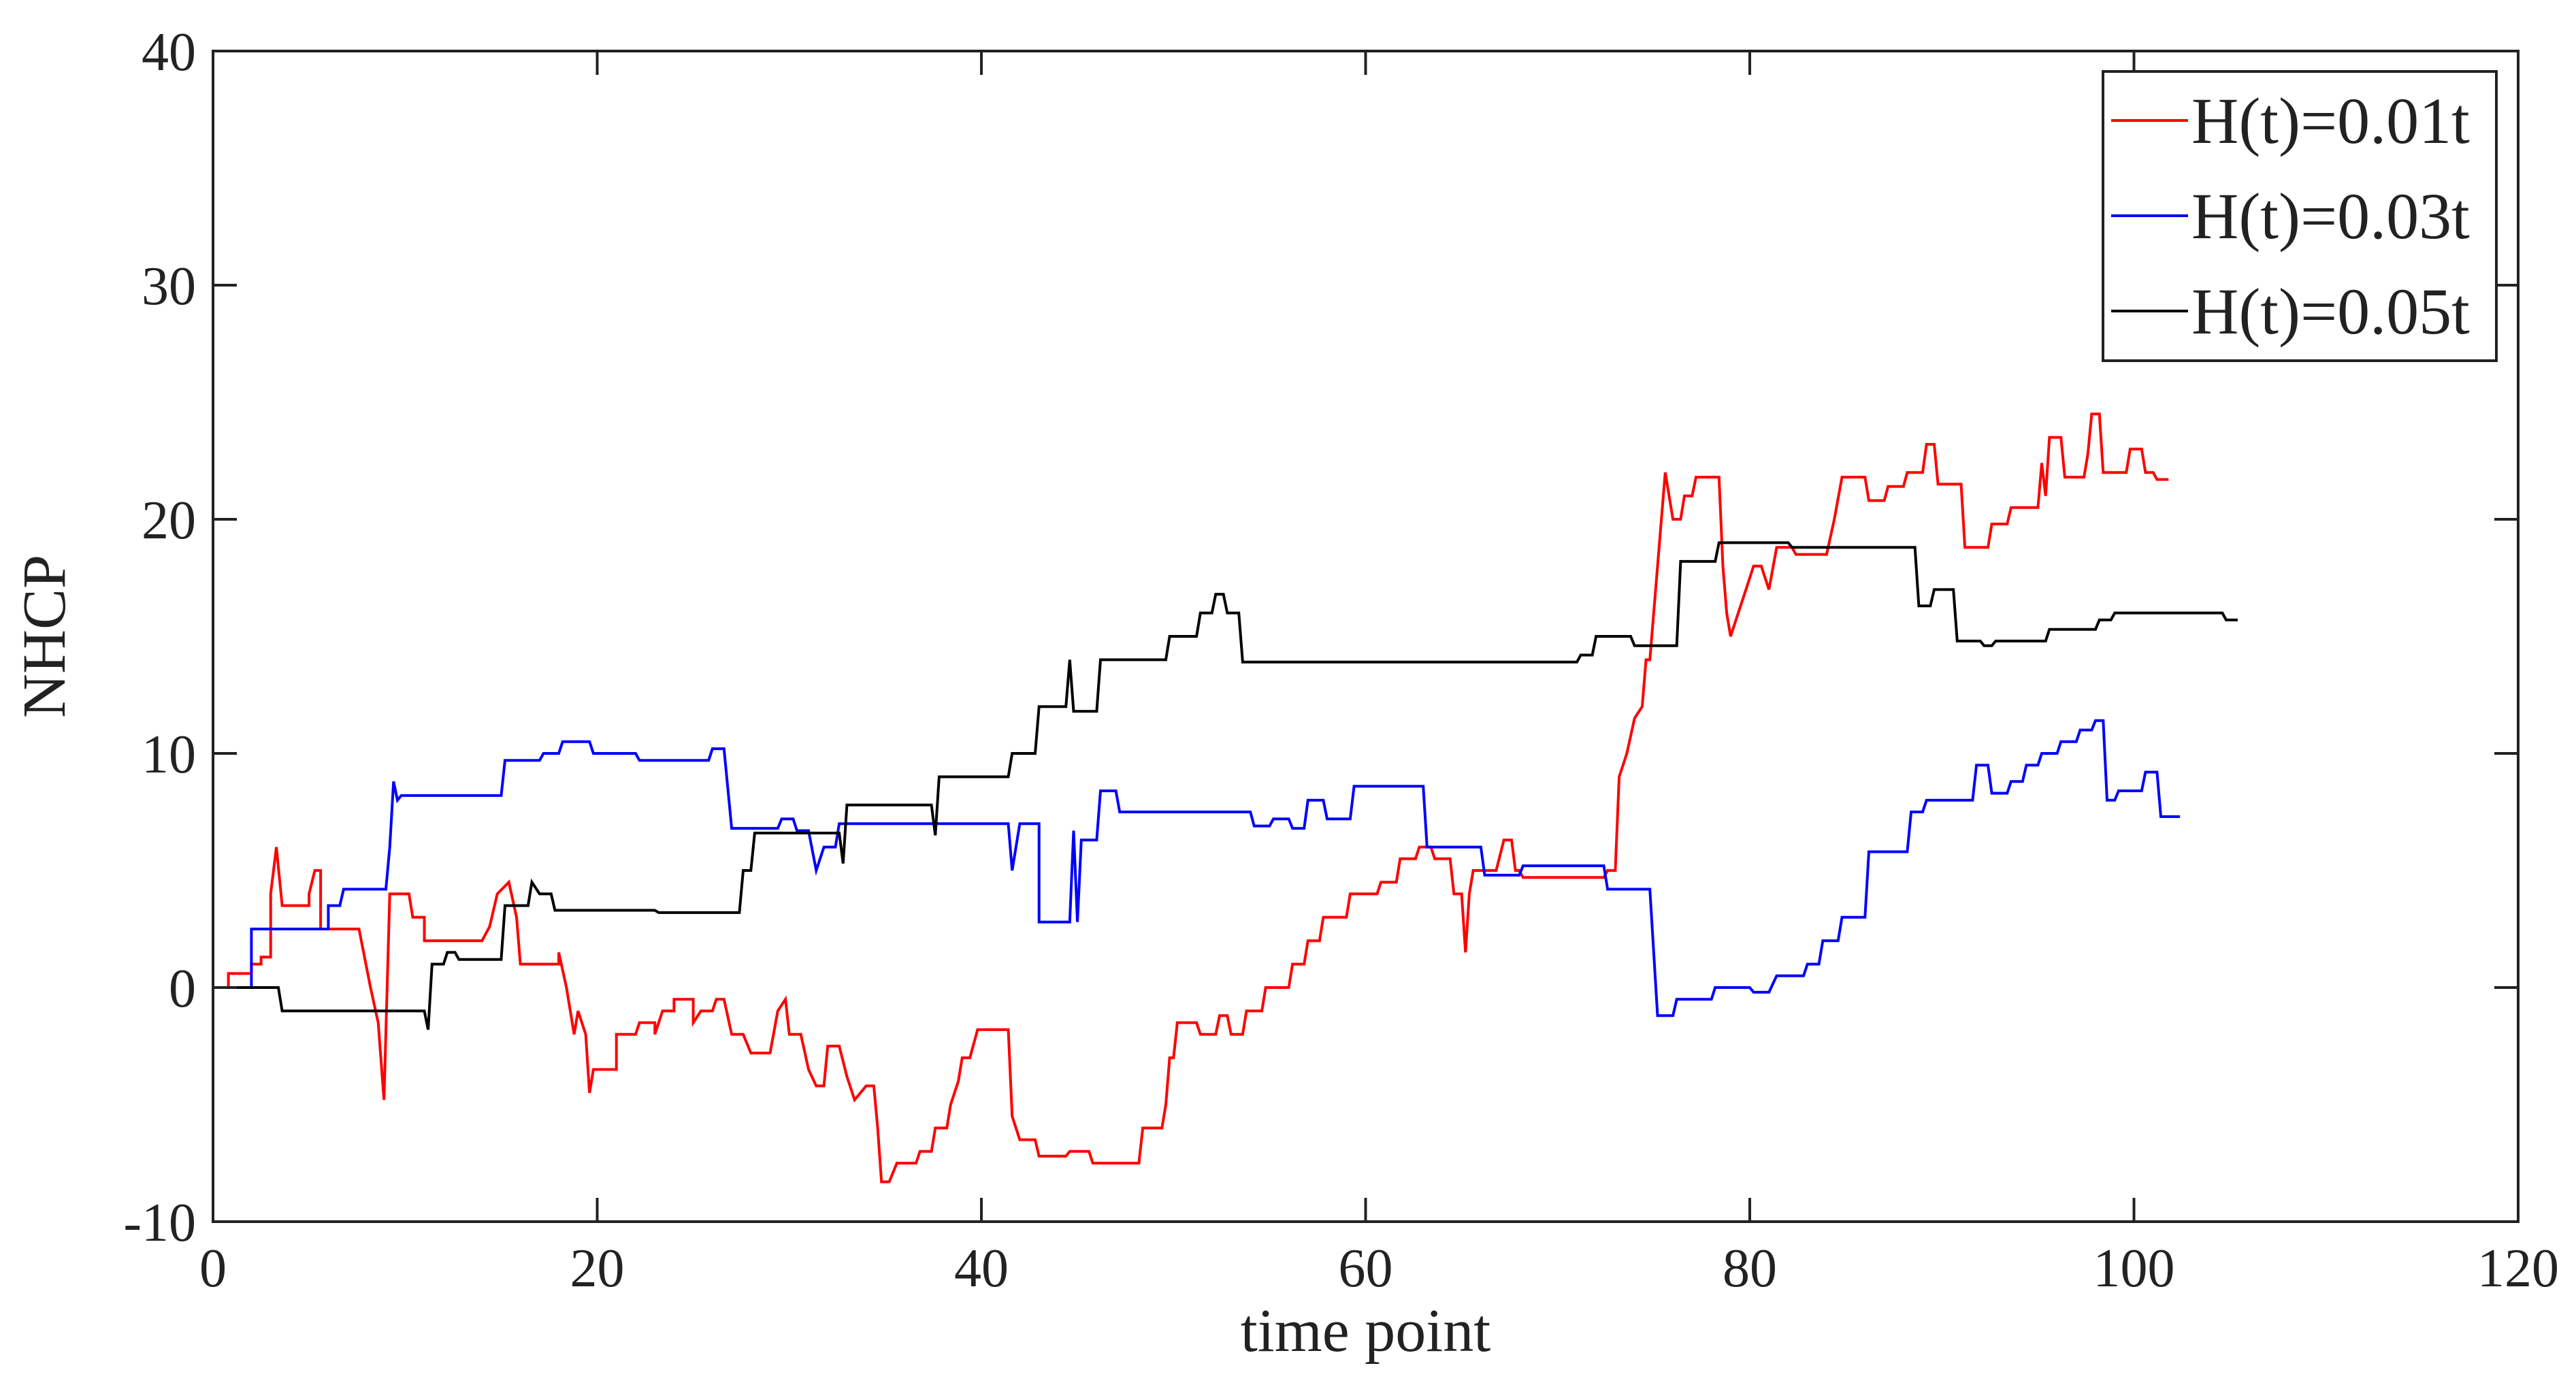  What do you see at coordinates (2134, 1269) in the screenshot?
I see `x-tick-label: 100` at bounding box center [2134, 1269].